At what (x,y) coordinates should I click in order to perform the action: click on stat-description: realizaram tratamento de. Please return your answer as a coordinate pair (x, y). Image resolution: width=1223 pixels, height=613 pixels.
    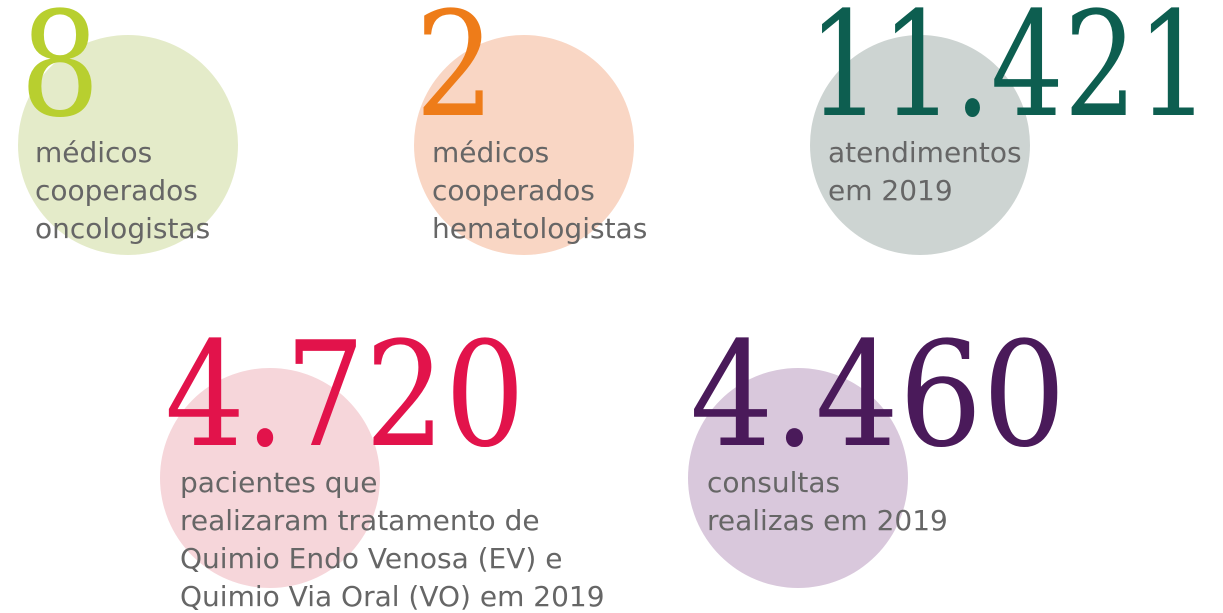
    Looking at the image, I should click on (360, 520).